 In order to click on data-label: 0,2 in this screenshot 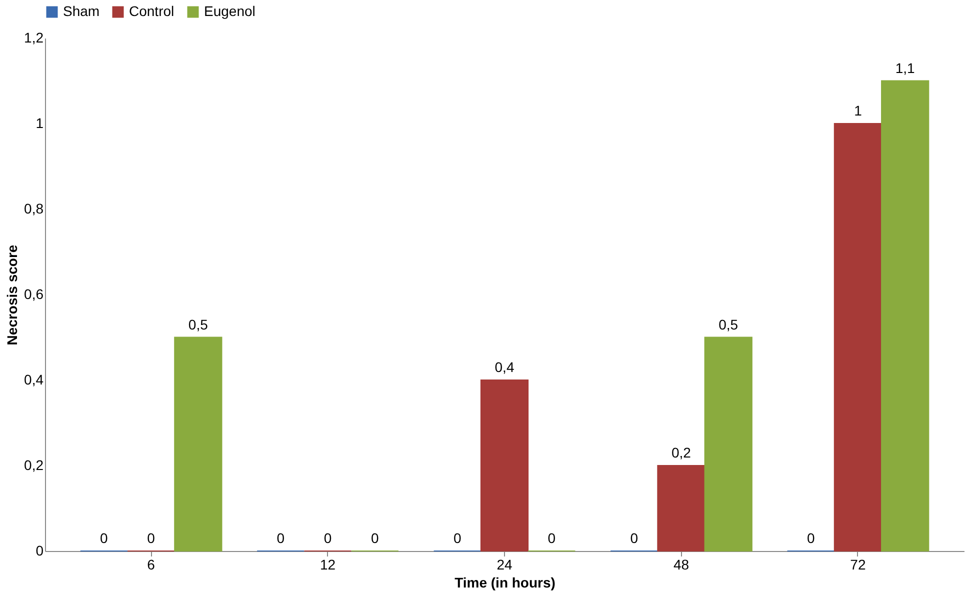, I will do `click(681, 452)`.